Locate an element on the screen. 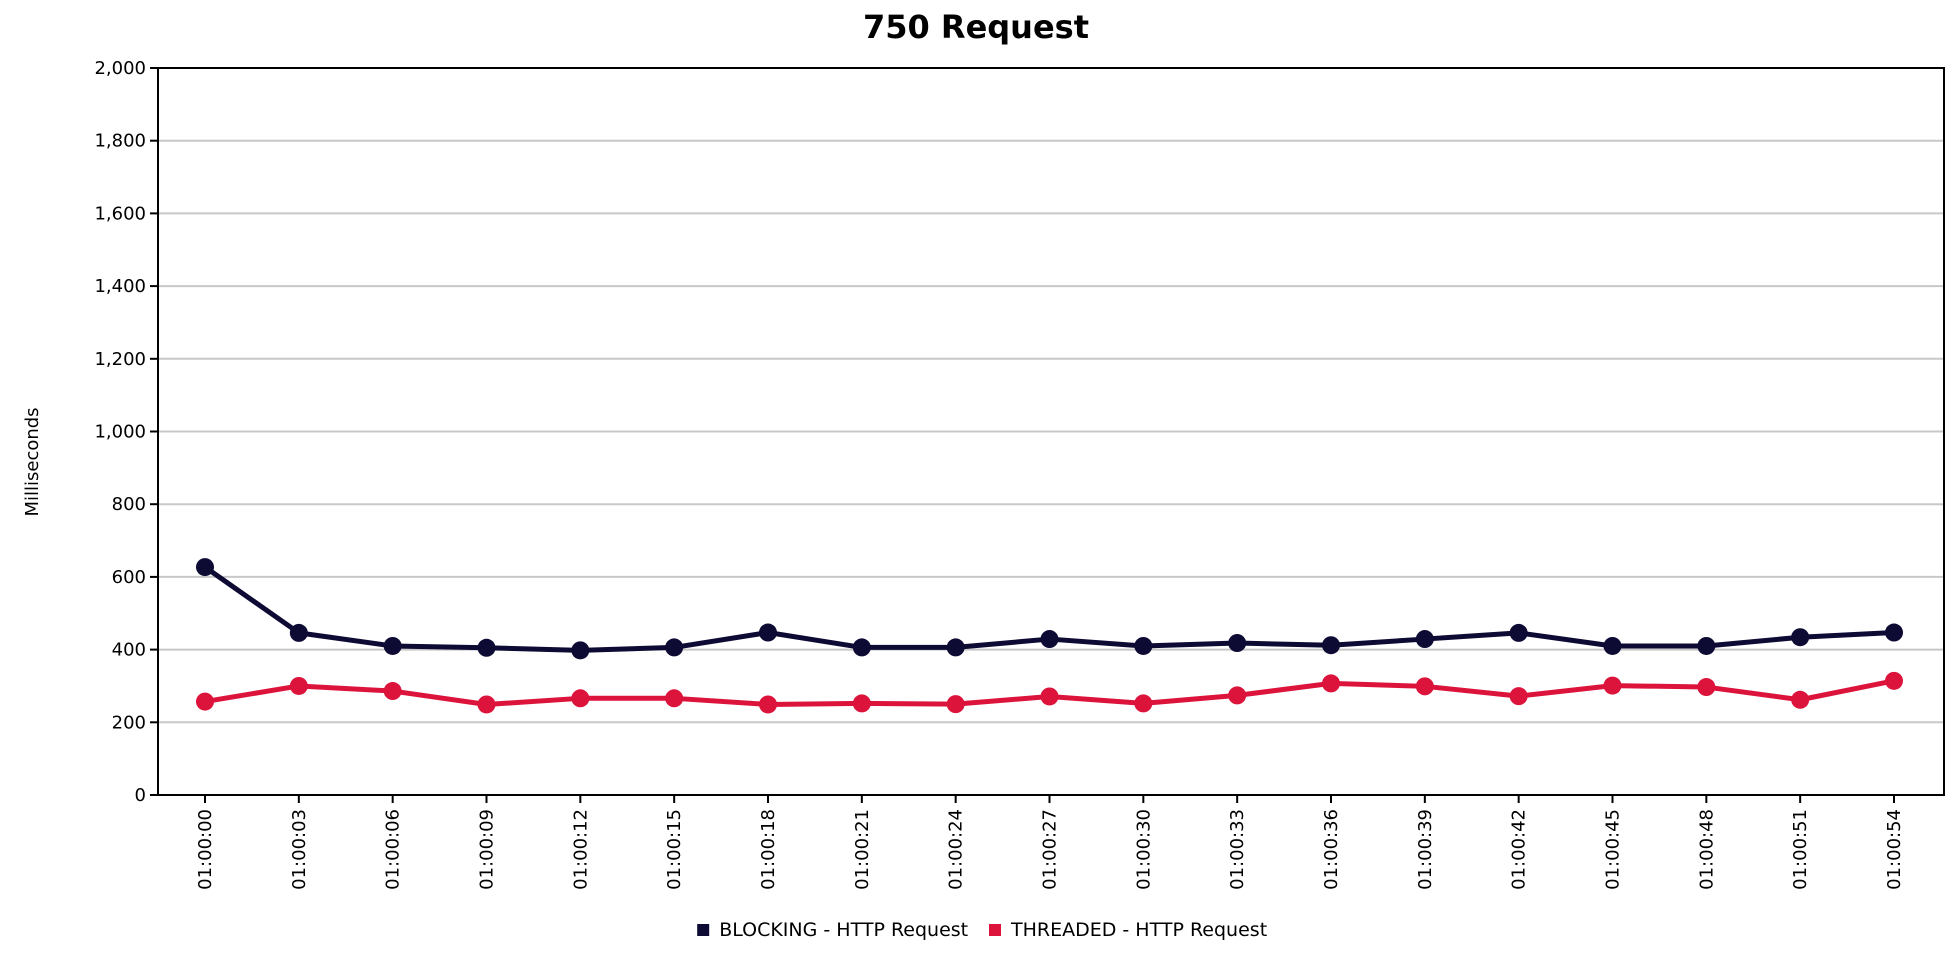  x-tick-label: 01:00:36 is located at coordinates (1331, 849).